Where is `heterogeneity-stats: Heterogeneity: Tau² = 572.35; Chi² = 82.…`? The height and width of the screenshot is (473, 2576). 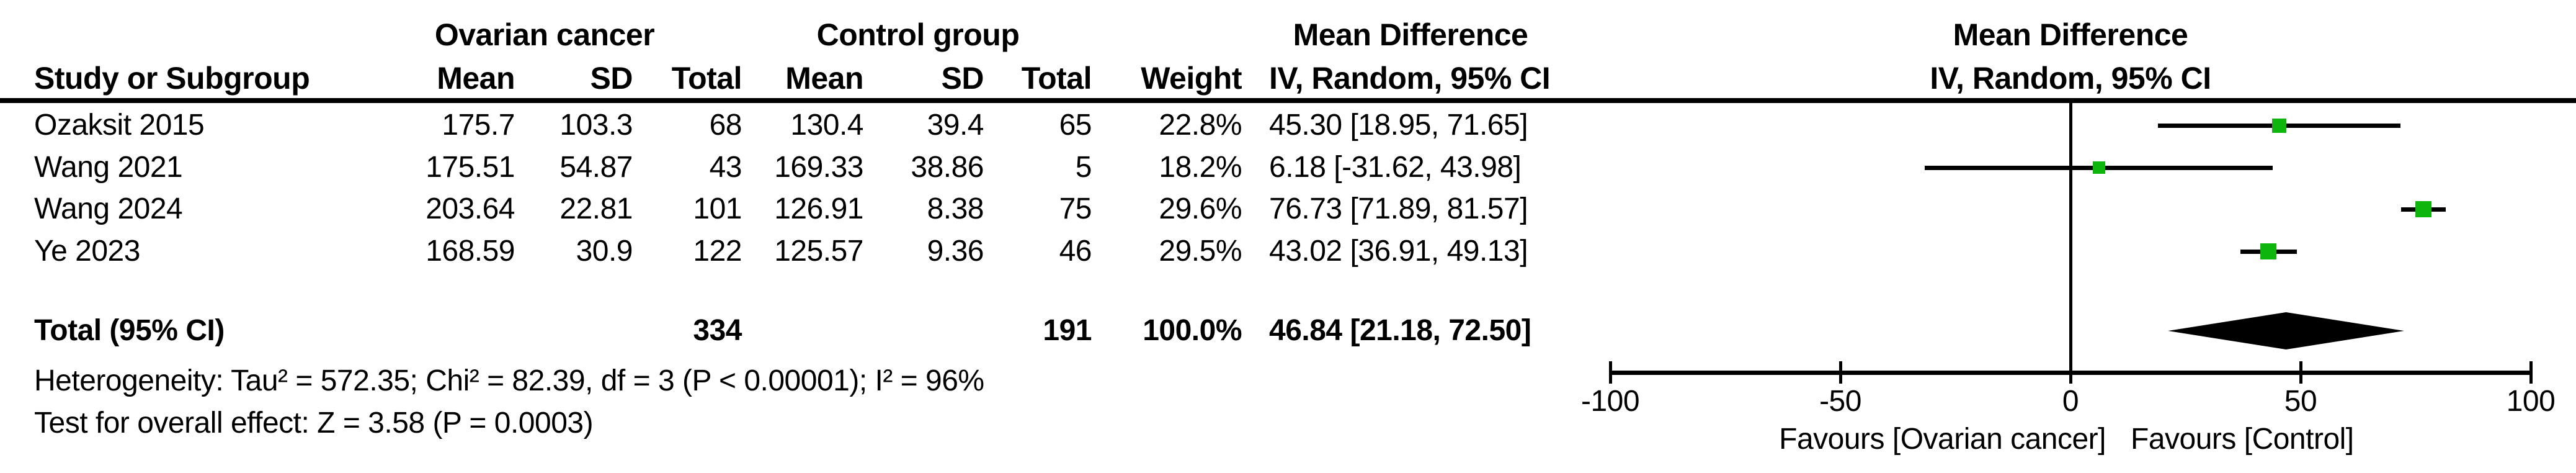 heterogeneity-stats: Heterogeneity: Tau² = 572.35; Chi² = 82.… is located at coordinates (509, 380).